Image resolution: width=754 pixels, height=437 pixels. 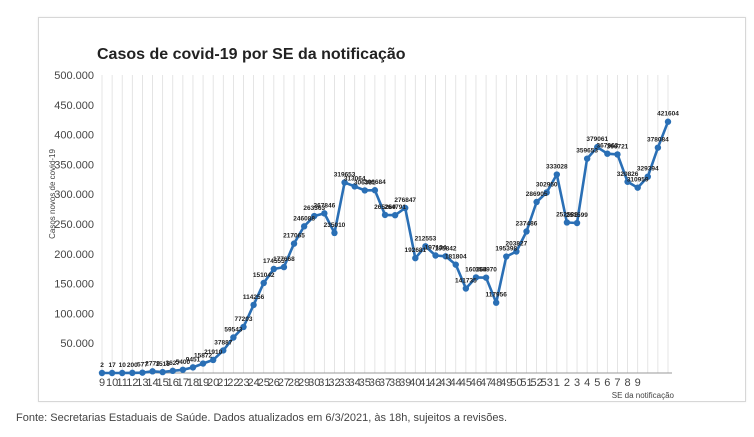 I want to click on x-tick-label: 9, so click(x=638, y=383).